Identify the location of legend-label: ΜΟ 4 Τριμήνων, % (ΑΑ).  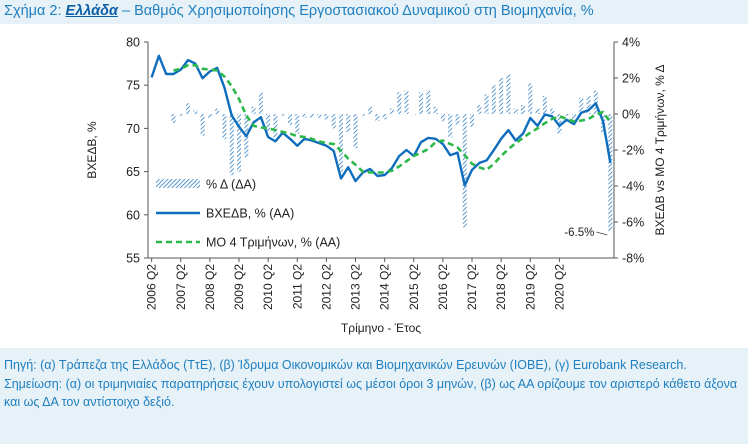
(273, 243).